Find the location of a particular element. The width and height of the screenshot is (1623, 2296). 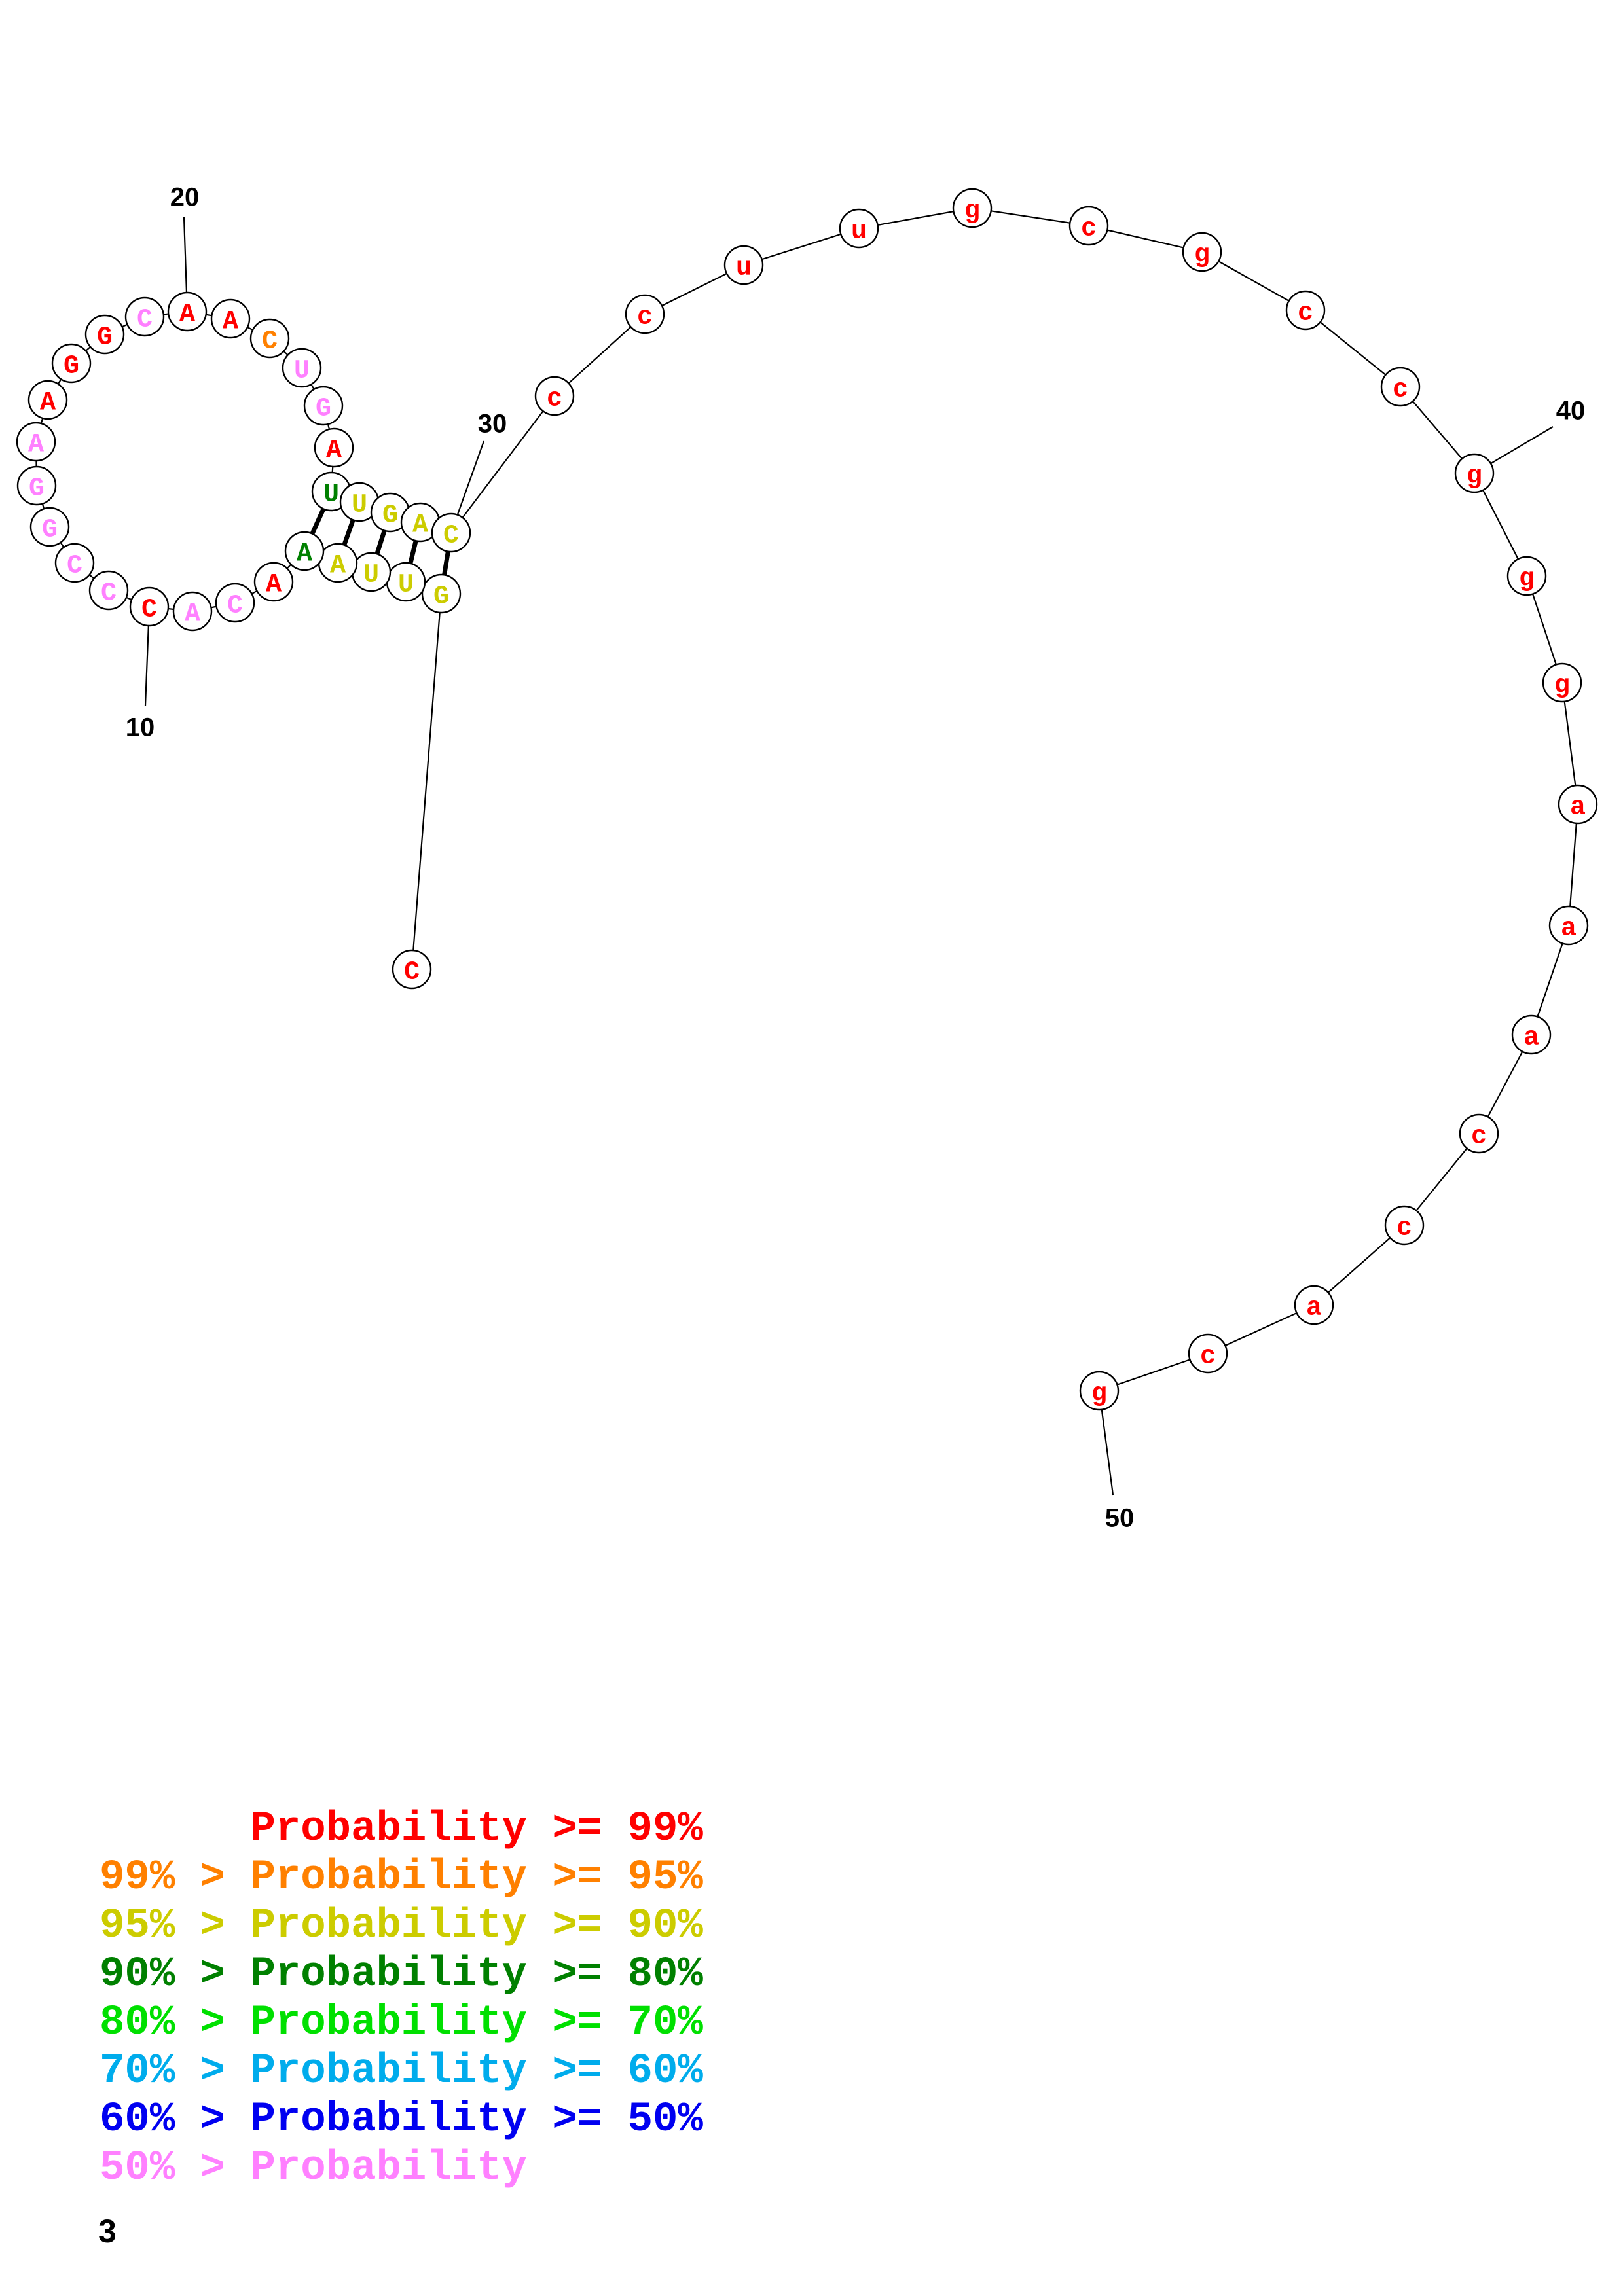

legend-line-p60: 70% > Probability >= 60% is located at coordinates (401, 2071).